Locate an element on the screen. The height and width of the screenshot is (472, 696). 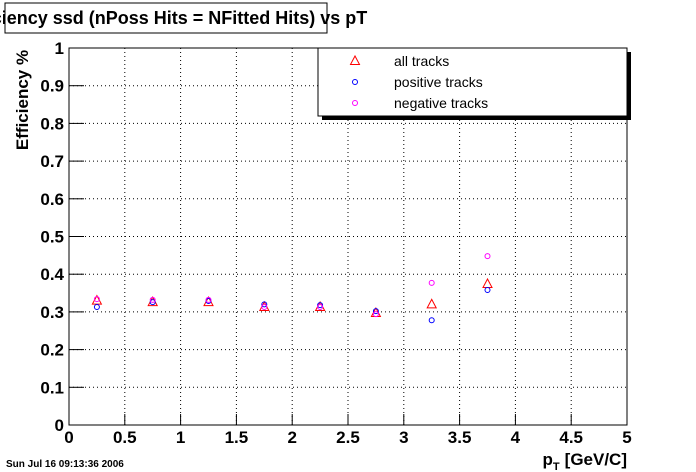
x-label-unit: [GeV/C] is located at coordinates (596, 459).